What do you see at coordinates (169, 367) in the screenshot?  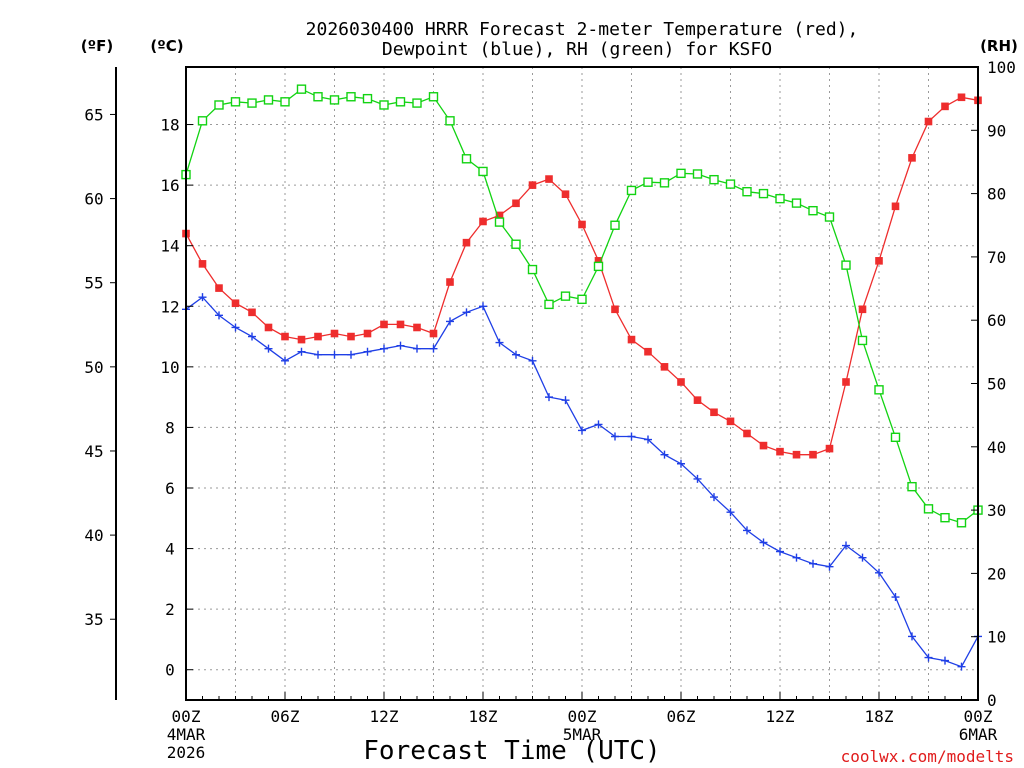 I see `celsius-tick-label: 10` at bounding box center [169, 367].